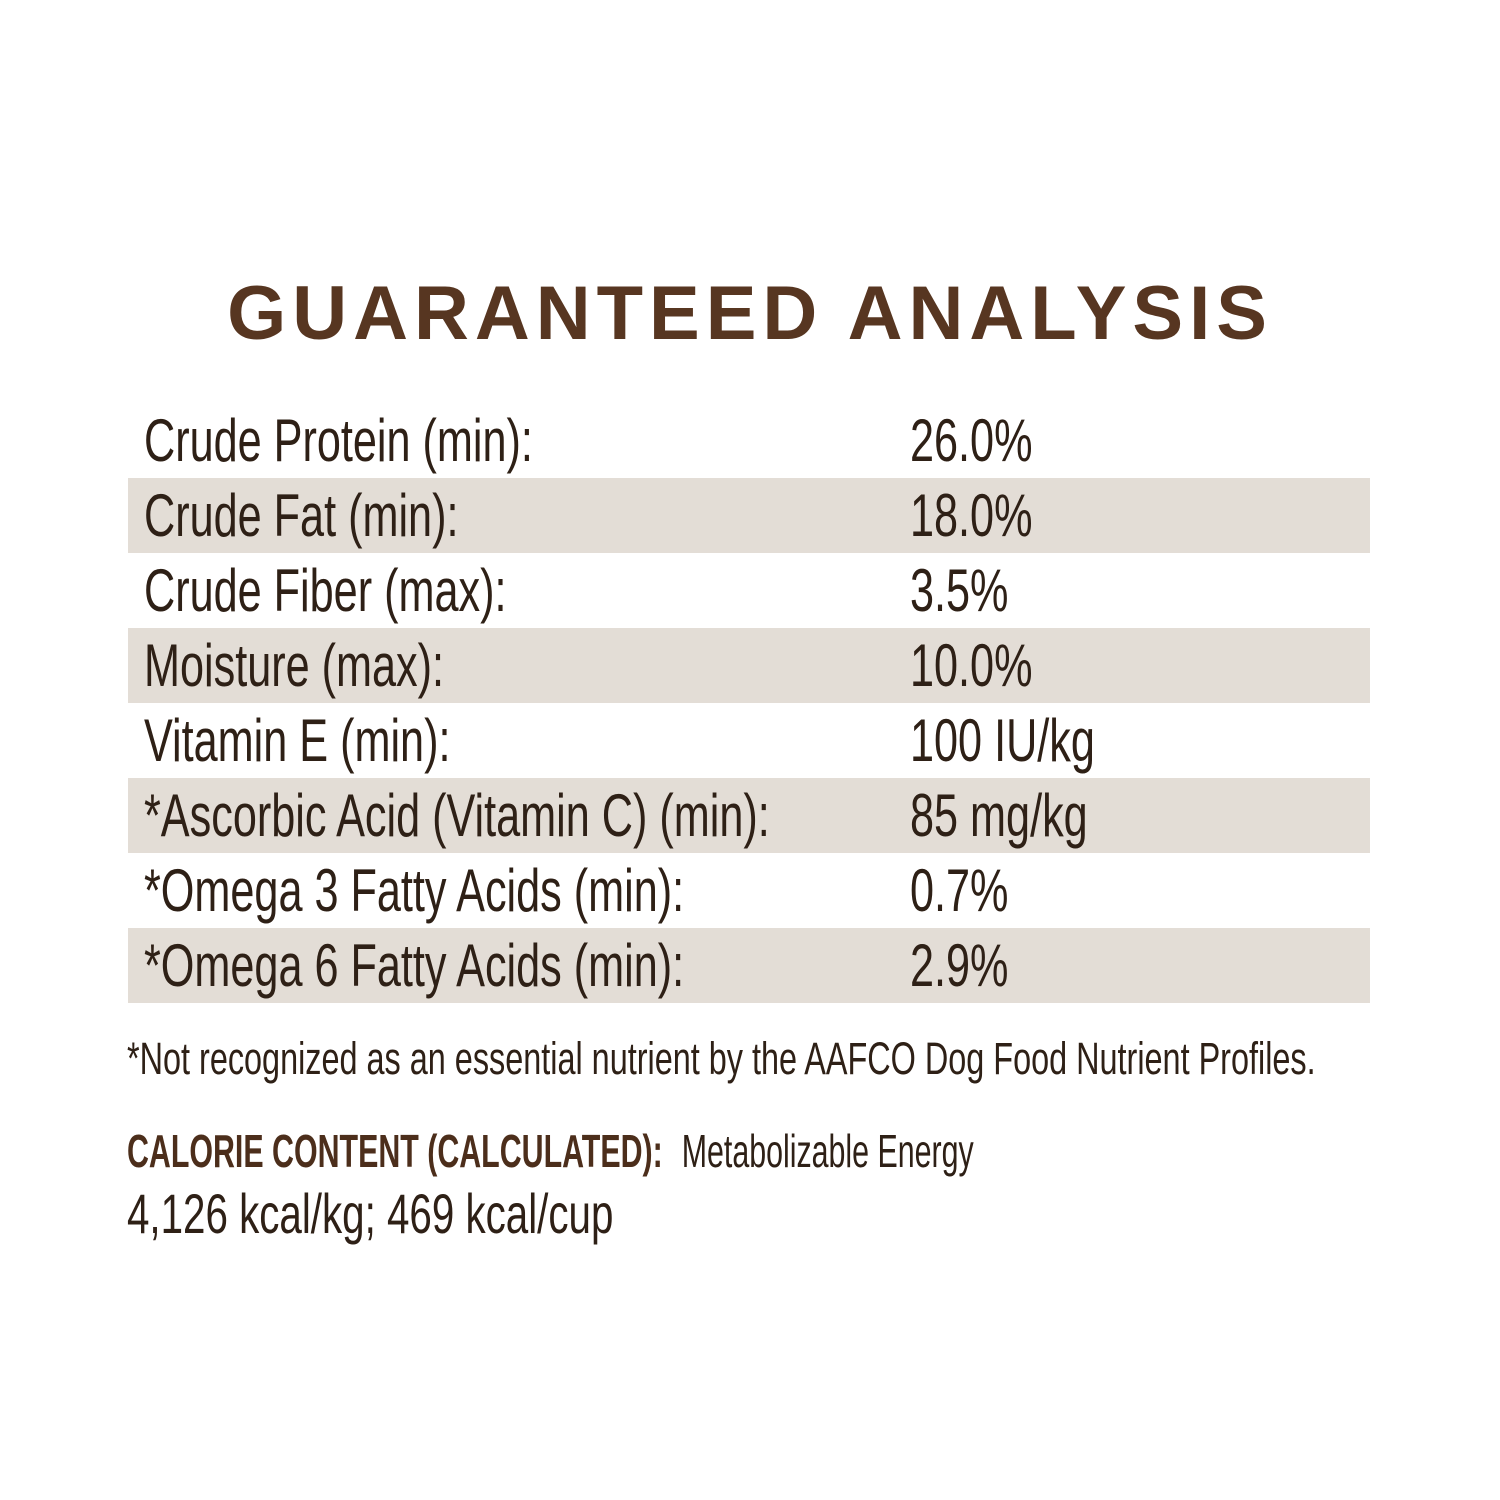 This screenshot has height=1500, width=1500. I want to click on row-value: 2.9%, so click(959, 965).